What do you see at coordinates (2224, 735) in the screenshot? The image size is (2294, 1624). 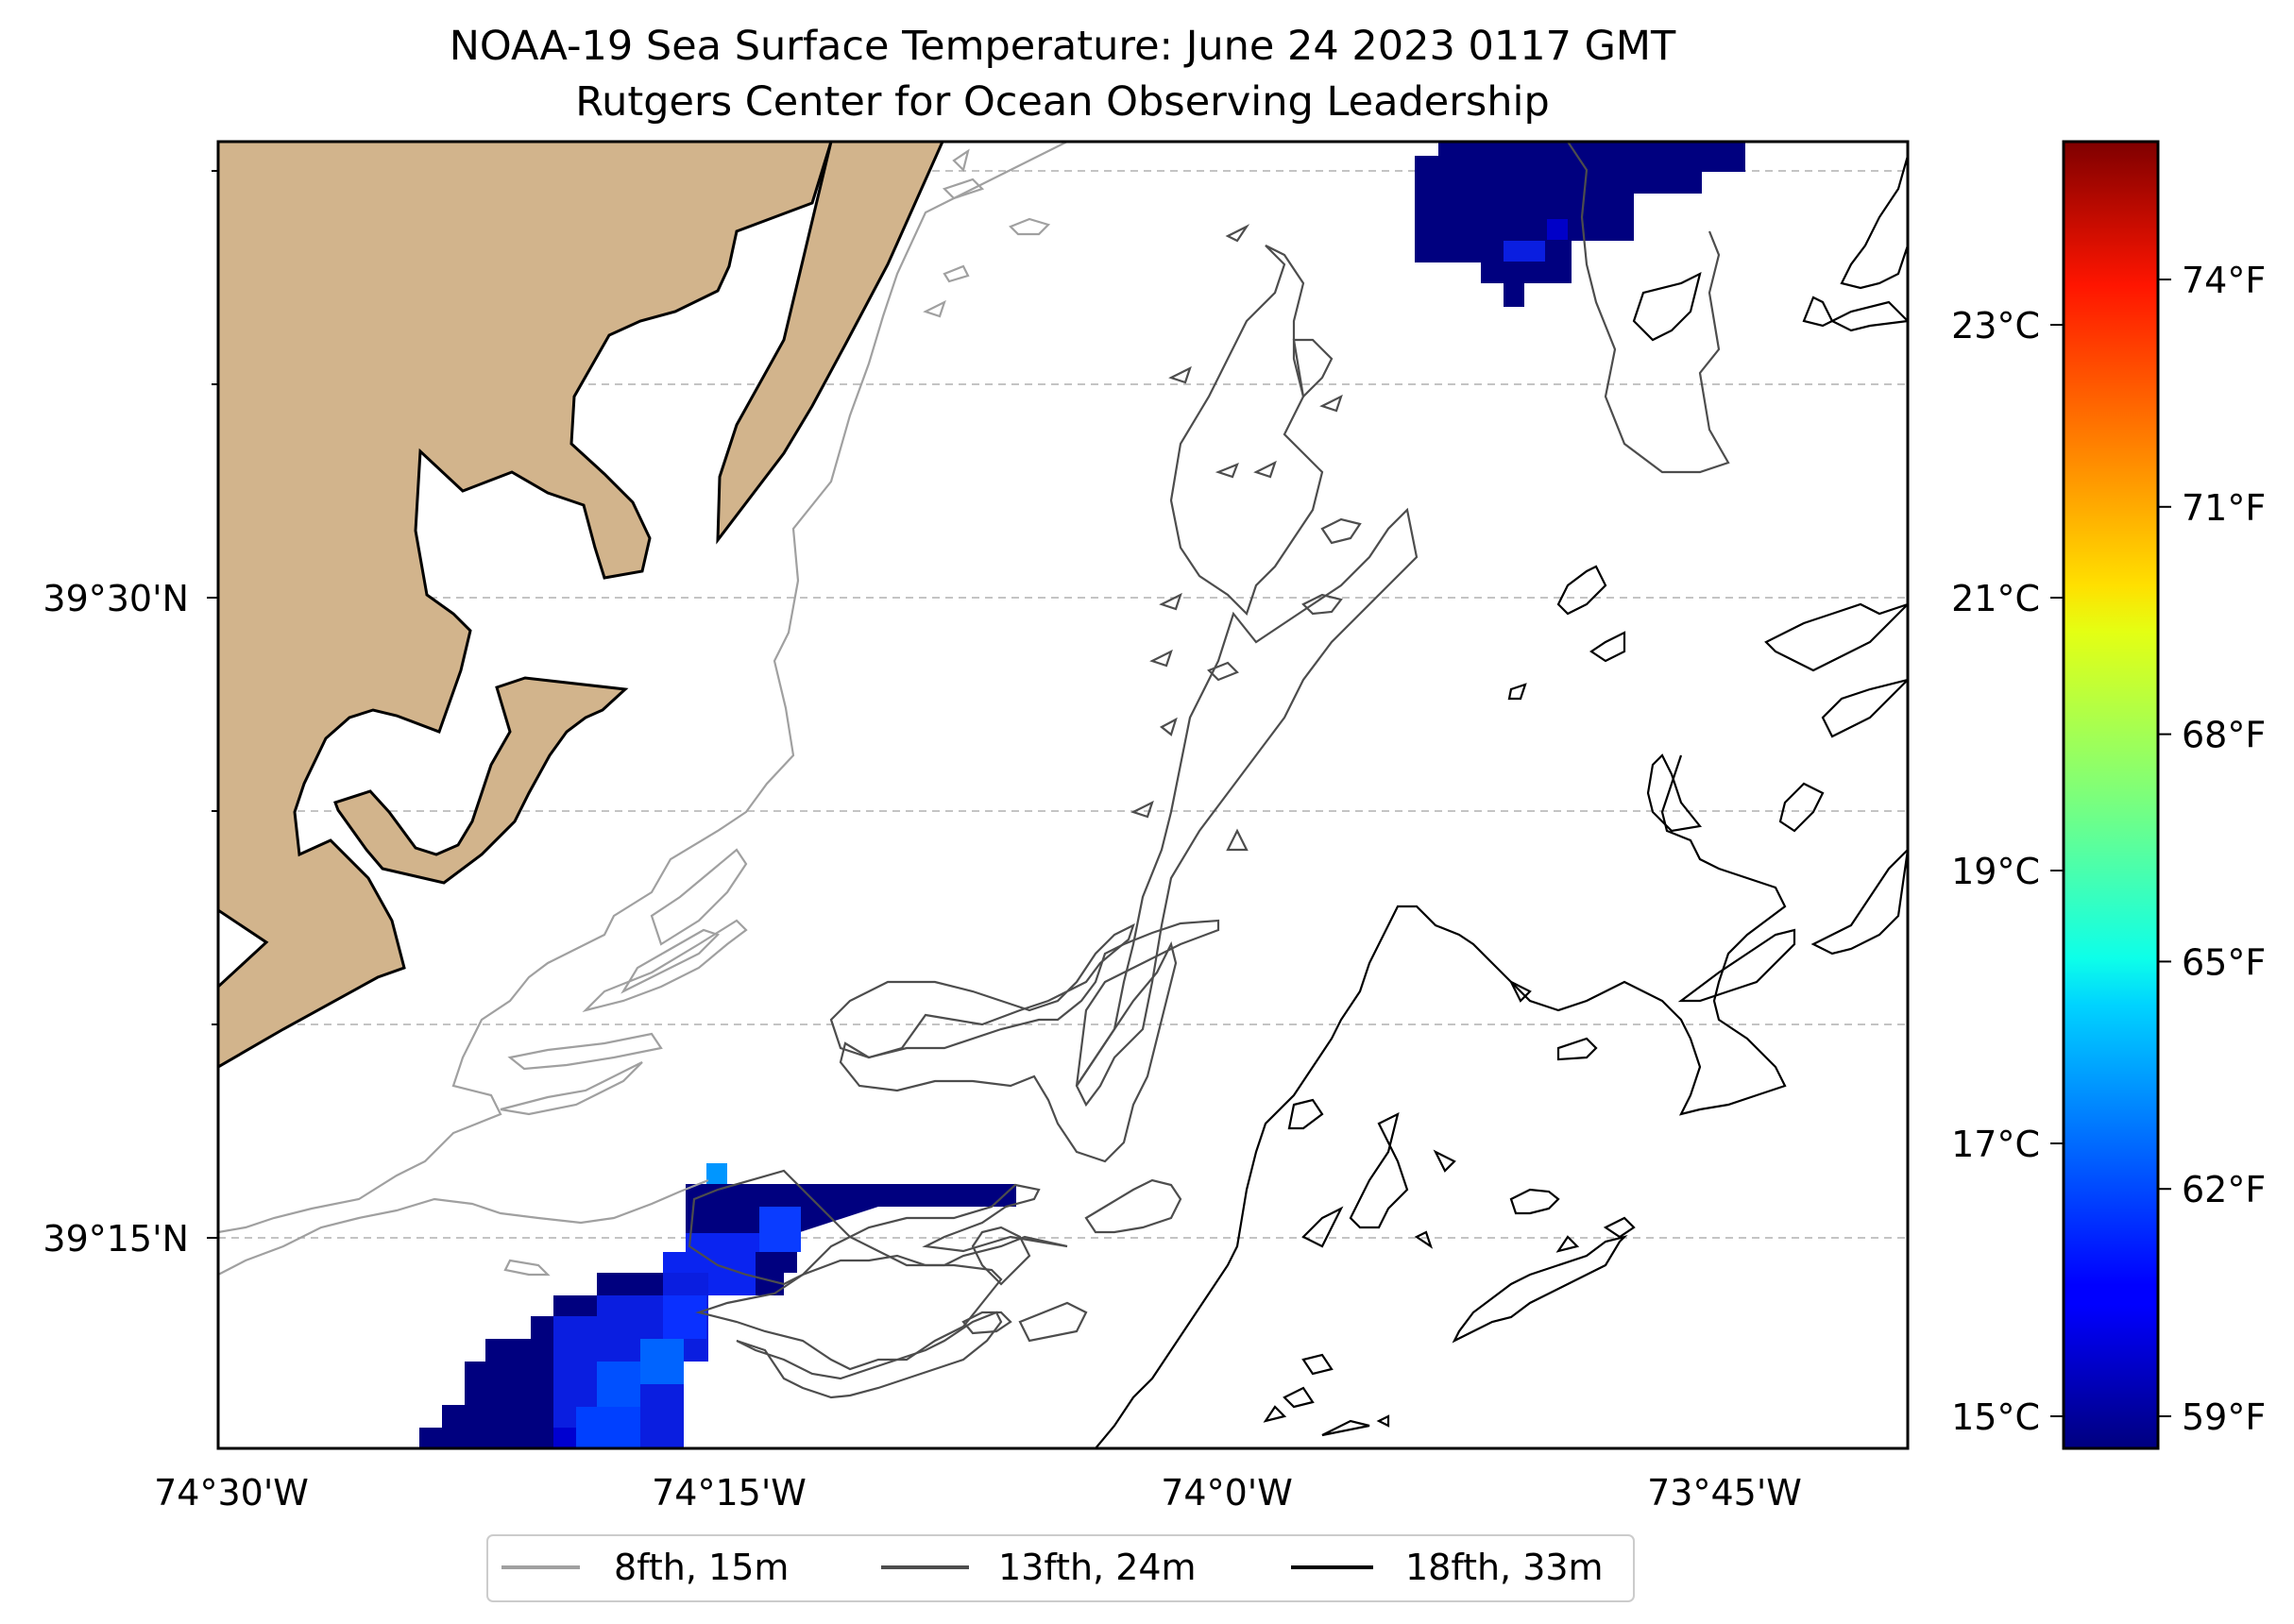 I see `fahrenheit-tick-label: 68°F` at bounding box center [2224, 735].